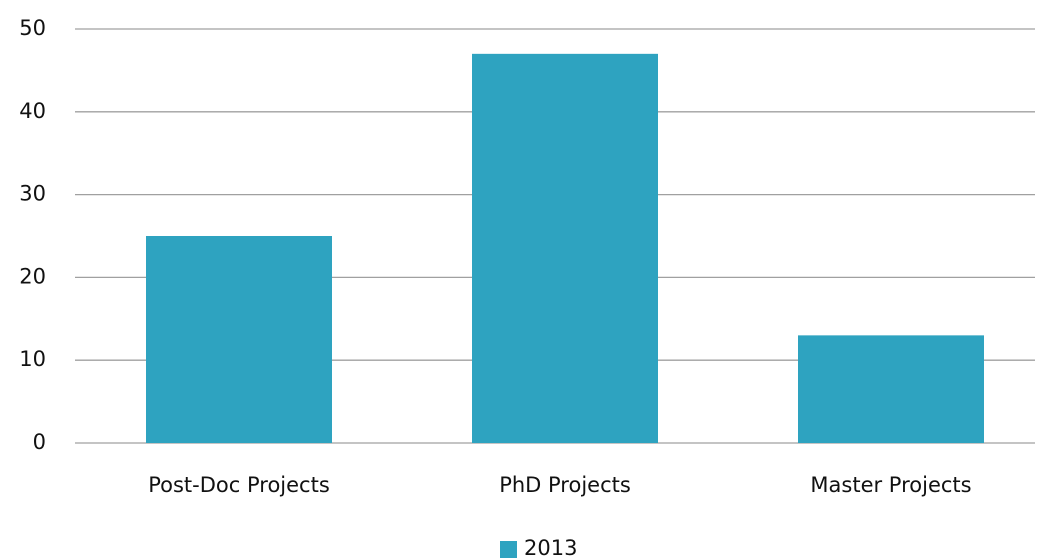  I want to click on y-tick-label: 40, so click(32, 111).